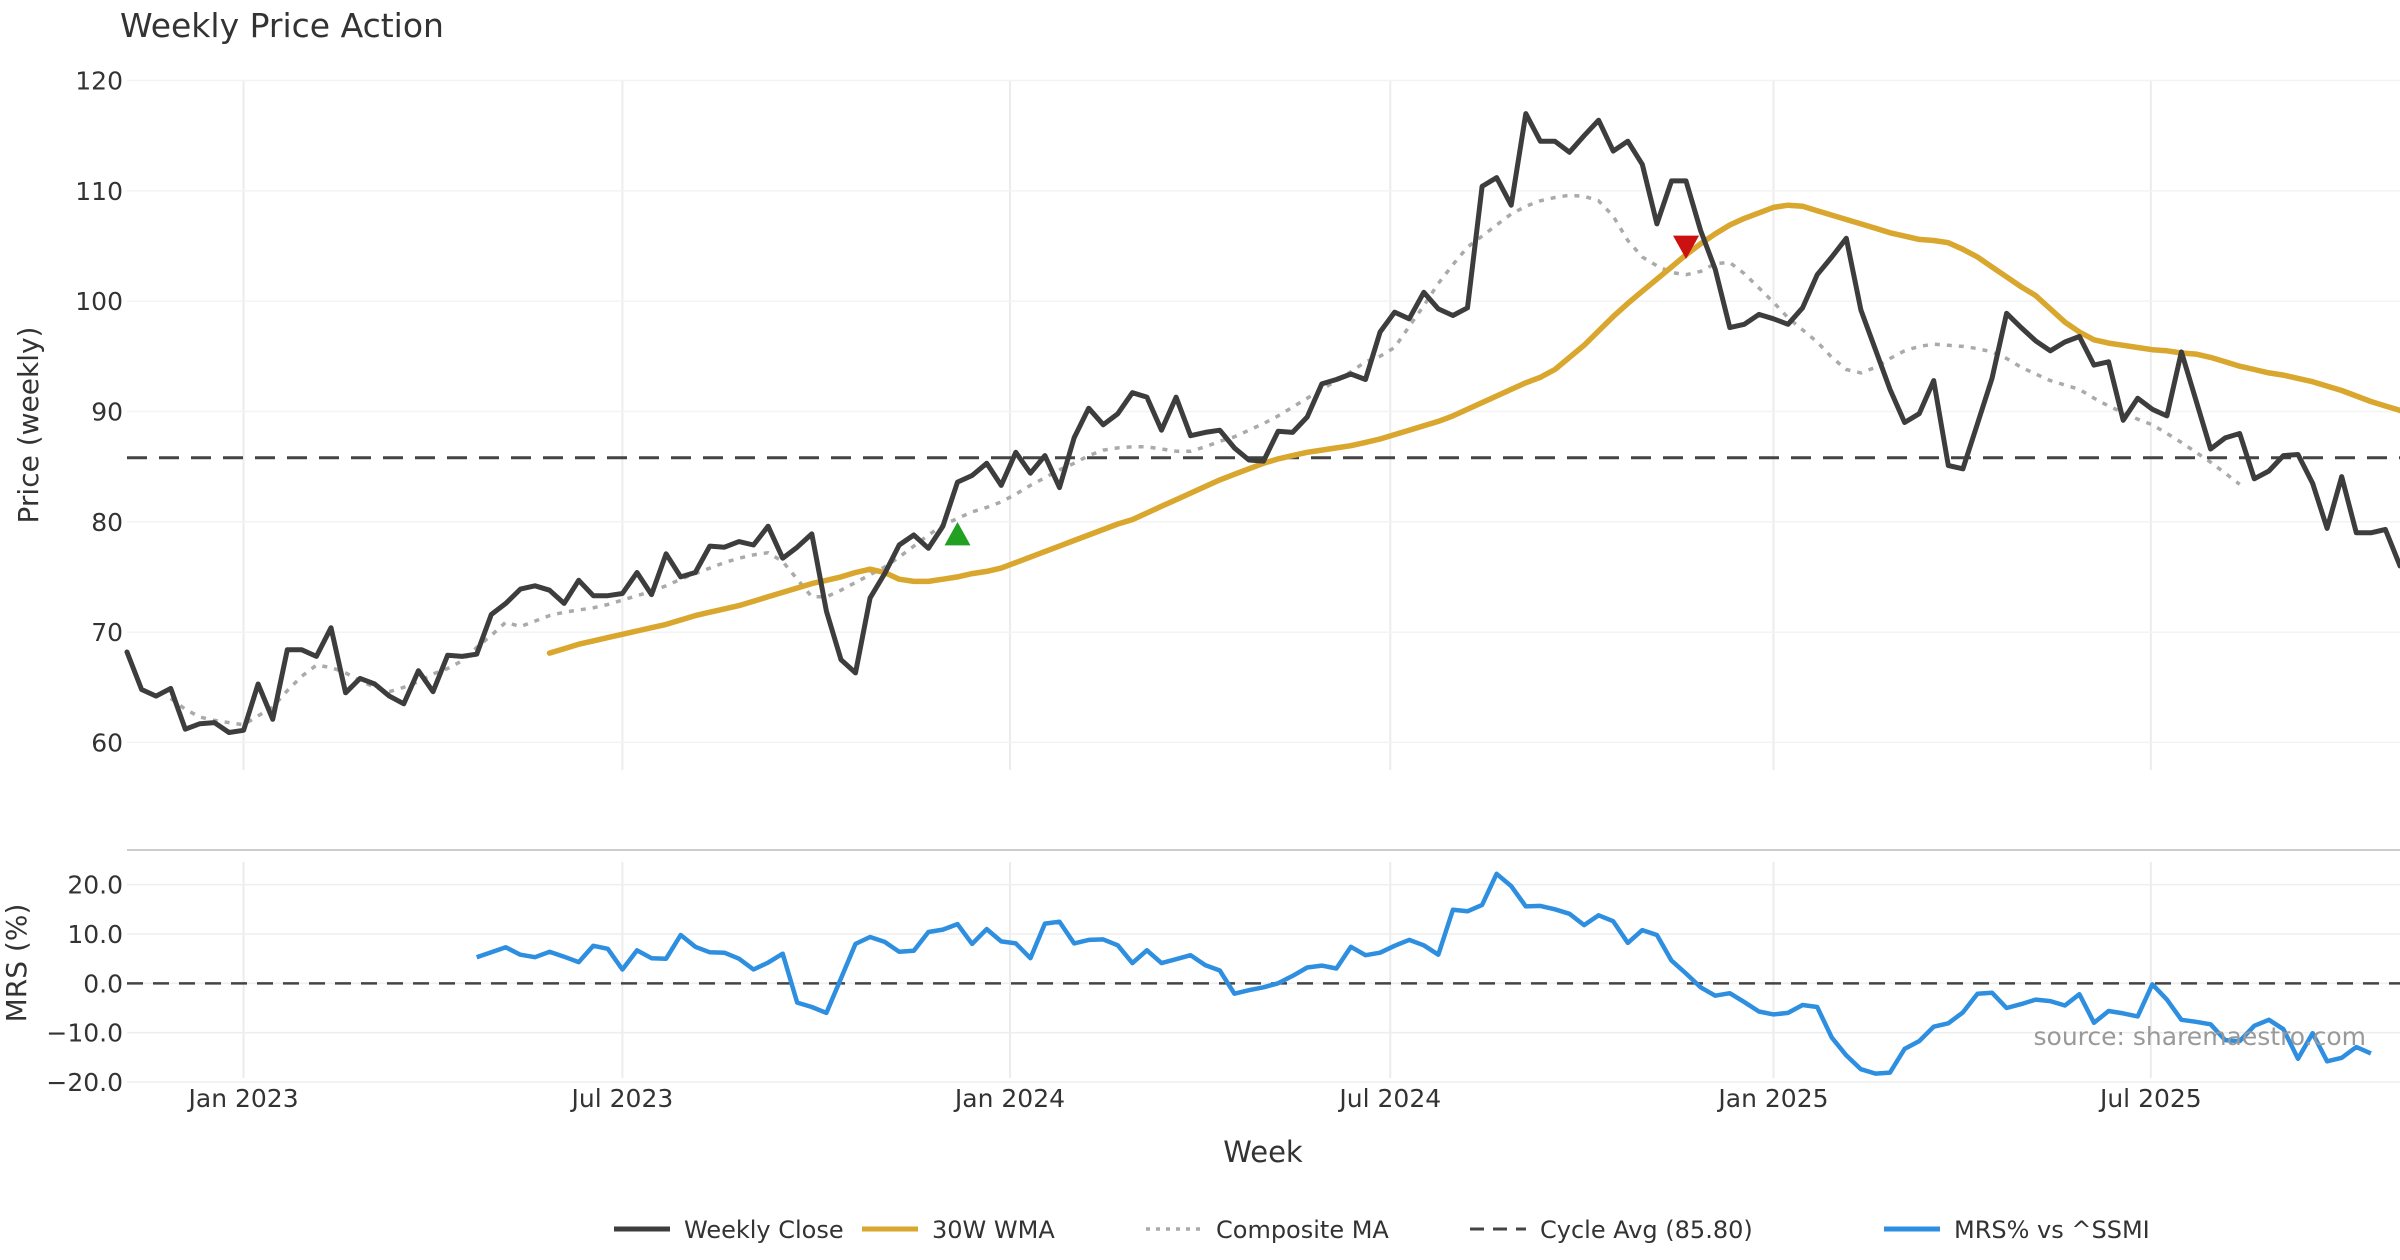 This screenshot has height=1260, width=2400. Describe the element at coordinates (2200, 1036) in the screenshot. I see `watermark: source: sharemaestro.com` at that location.